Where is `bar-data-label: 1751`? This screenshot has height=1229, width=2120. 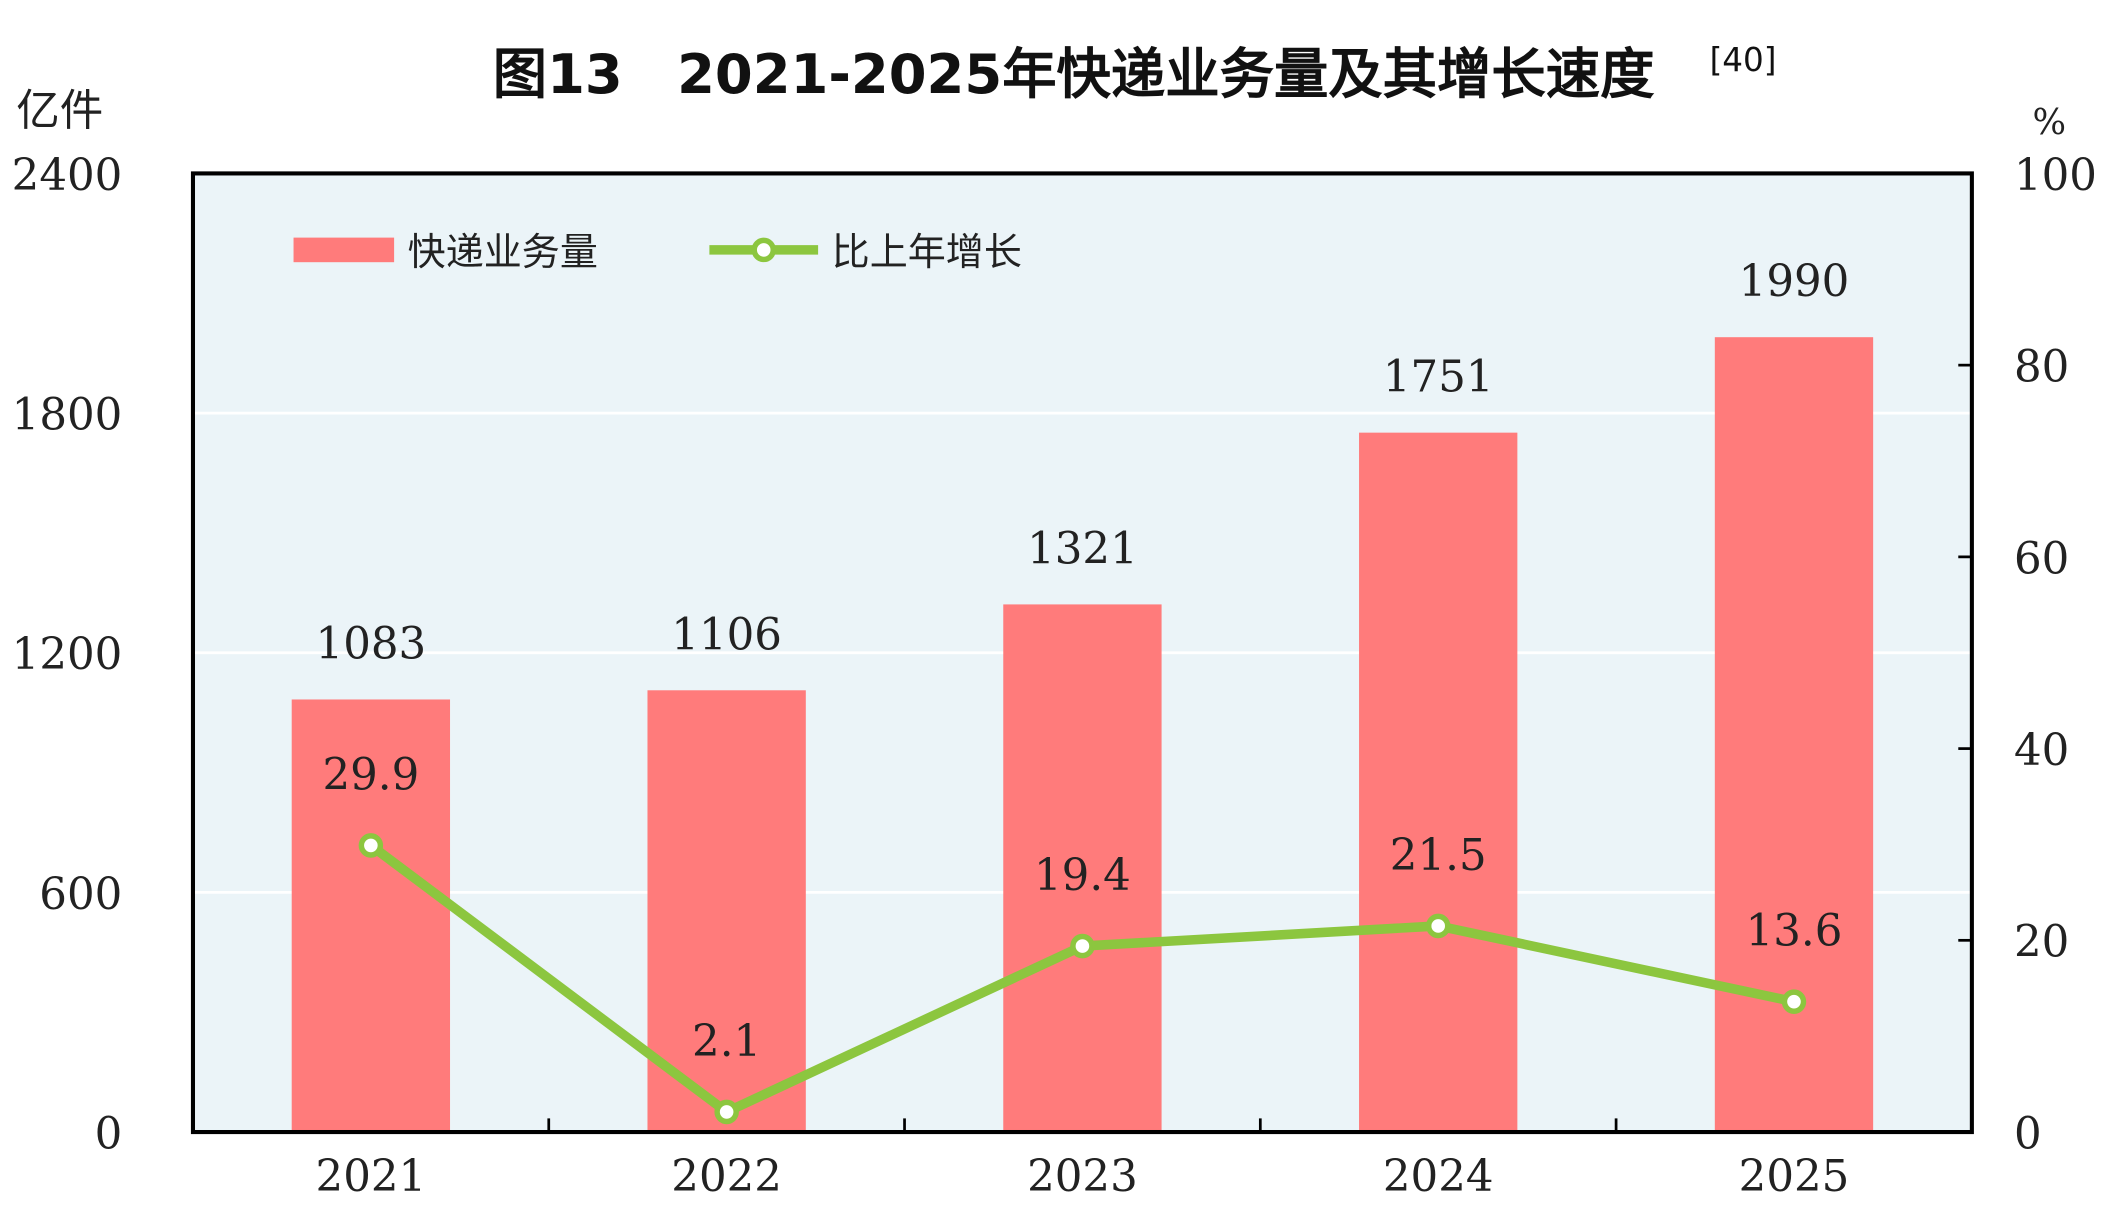
bar-data-label: 1751 is located at coordinates (1438, 378).